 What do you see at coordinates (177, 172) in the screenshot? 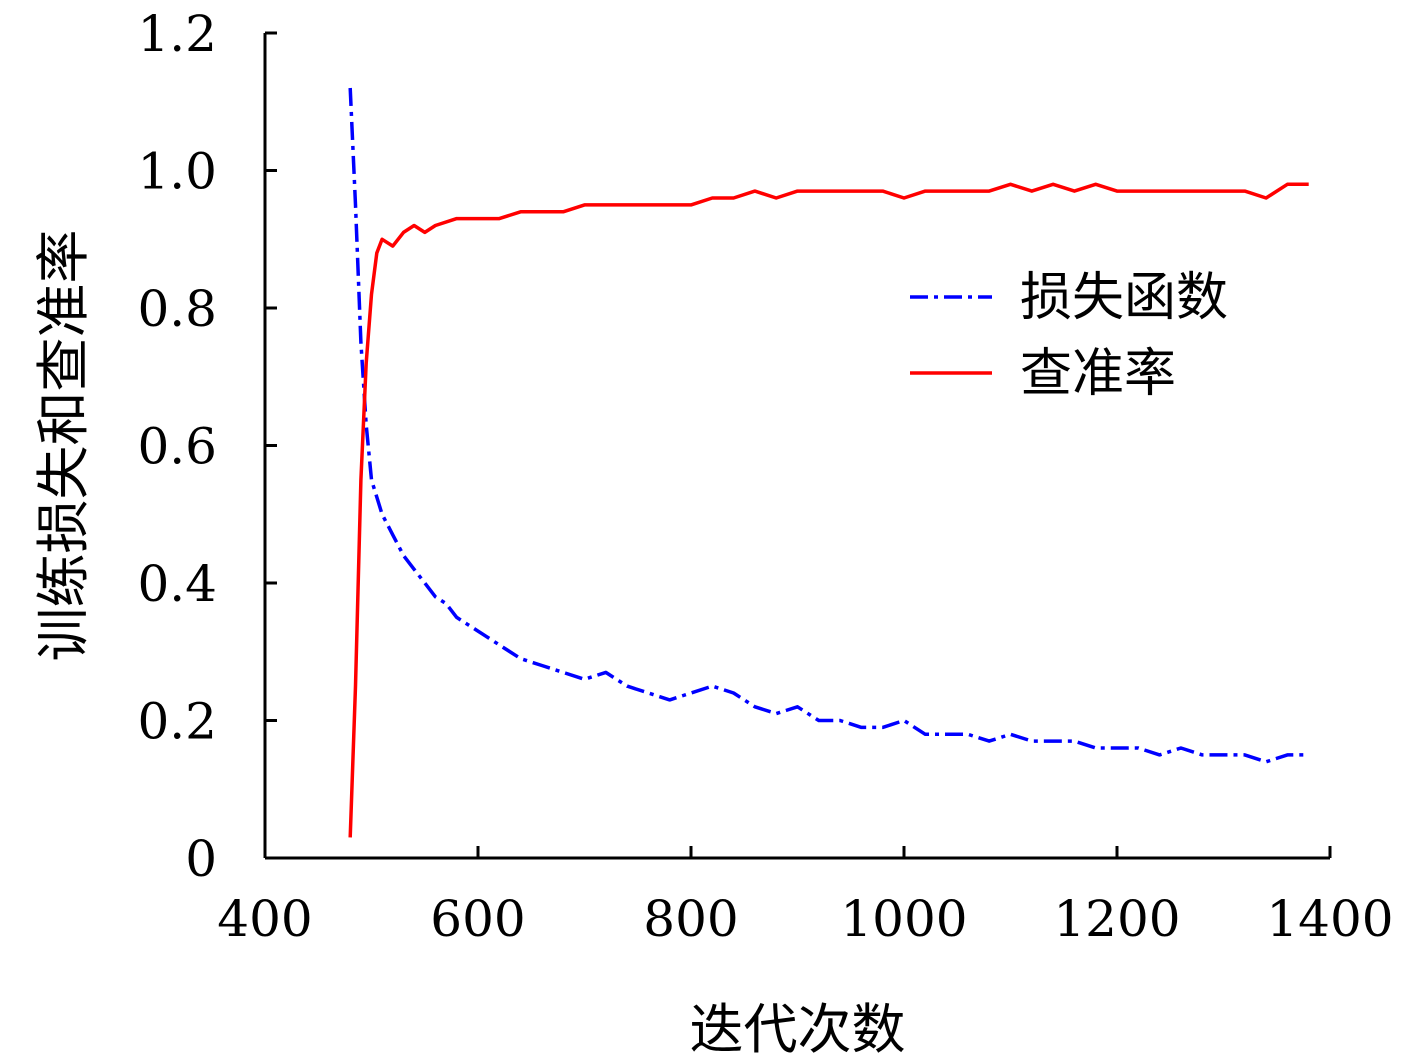
I see `y-tick-label: 1.0` at bounding box center [177, 172].